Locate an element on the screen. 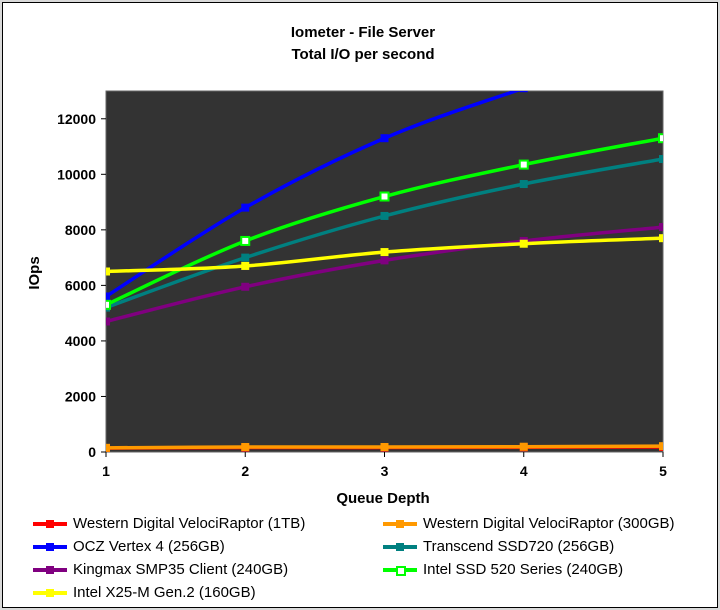 Image resolution: width=720 pixels, height=610 pixels. x-tick-label: 4 is located at coordinates (524, 471).